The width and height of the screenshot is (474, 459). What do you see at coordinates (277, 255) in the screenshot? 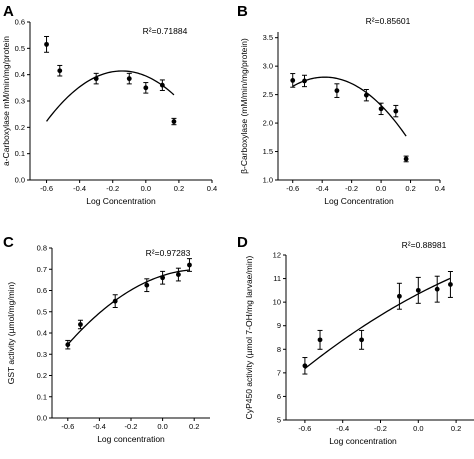
I see `y-tick-label: 12` at bounding box center [277, 255].